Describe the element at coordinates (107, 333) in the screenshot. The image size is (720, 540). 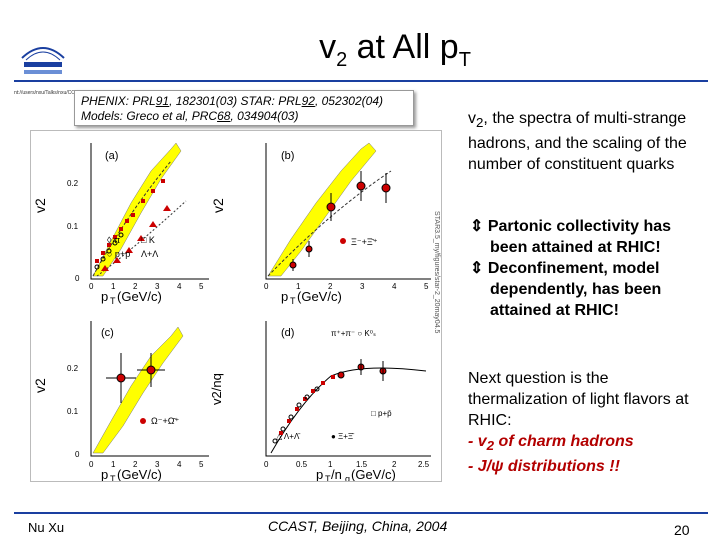
I see `svg-text: (c)` at that location.